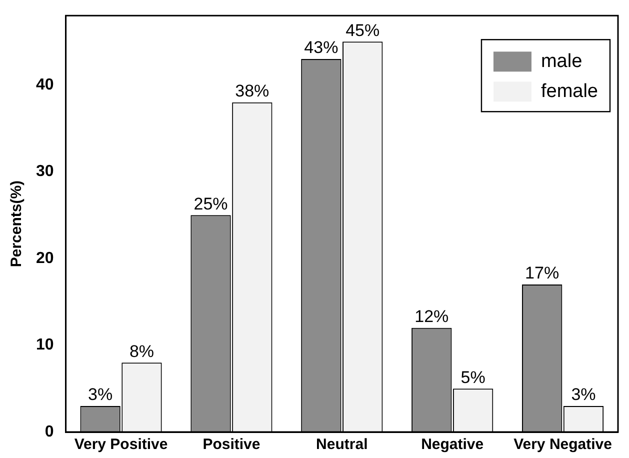 The image size is (629, 458). What do you see at coordinates (141, 351) in the screenshot?
I see `data-label: 8%` at bounding box center [141, 351].